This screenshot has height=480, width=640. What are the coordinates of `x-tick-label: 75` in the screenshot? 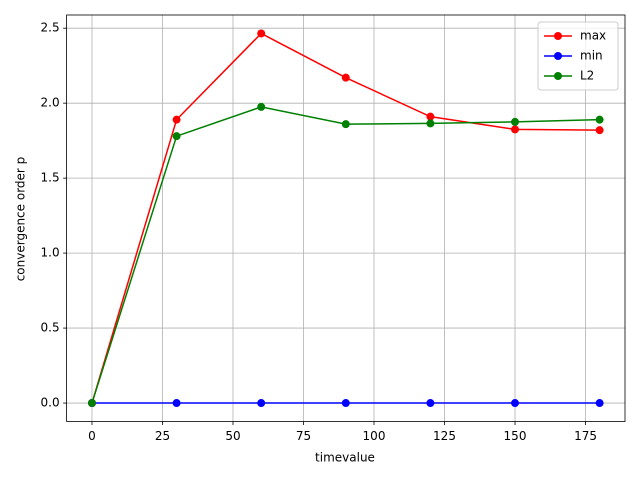 It's located at (303, 436).